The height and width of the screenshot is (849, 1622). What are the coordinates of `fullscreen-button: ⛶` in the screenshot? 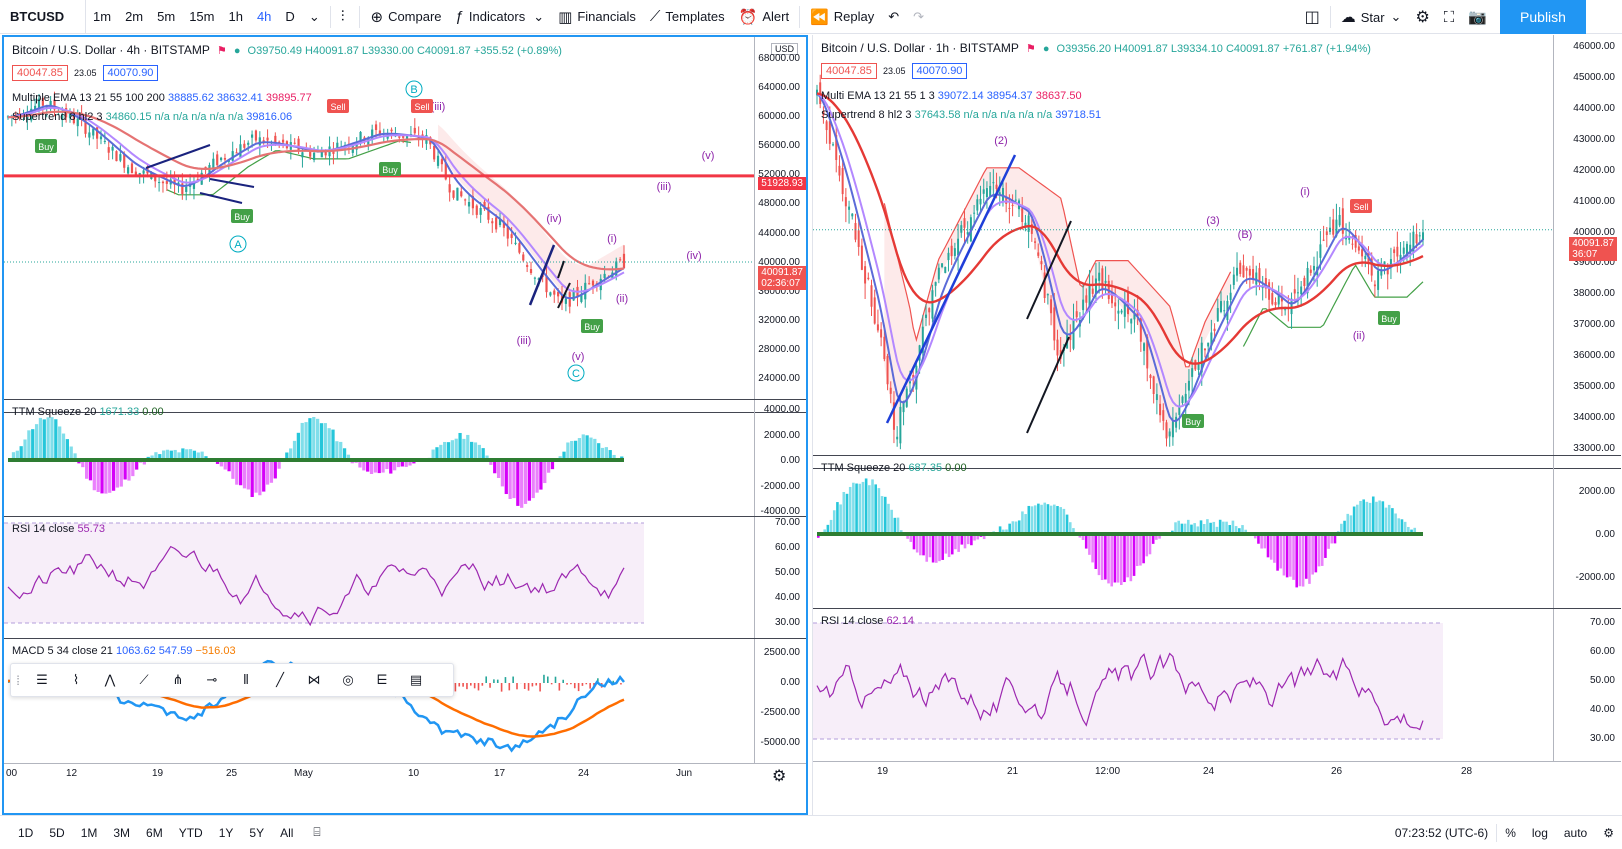 It's located at (1449, 17).